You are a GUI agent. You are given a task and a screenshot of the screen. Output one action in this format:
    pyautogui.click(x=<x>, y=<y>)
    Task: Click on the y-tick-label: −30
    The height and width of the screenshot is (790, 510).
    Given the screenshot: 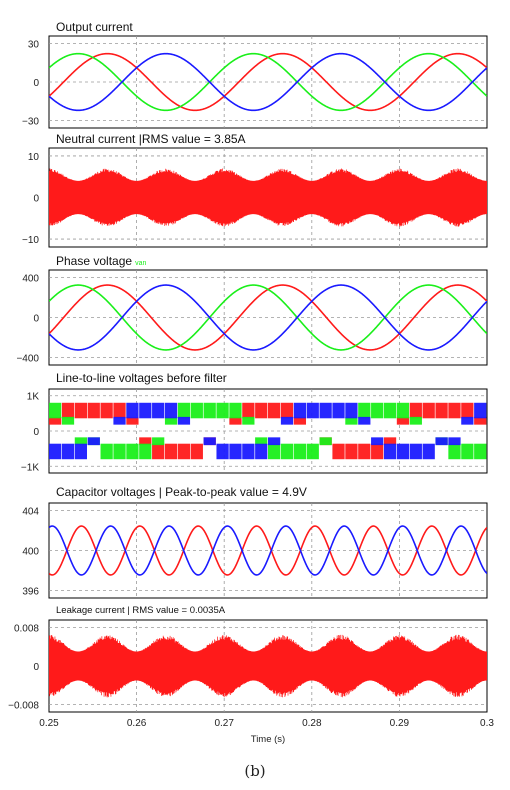 What is the action you would take?
    pyautogui.click(x=30, y=122)
    